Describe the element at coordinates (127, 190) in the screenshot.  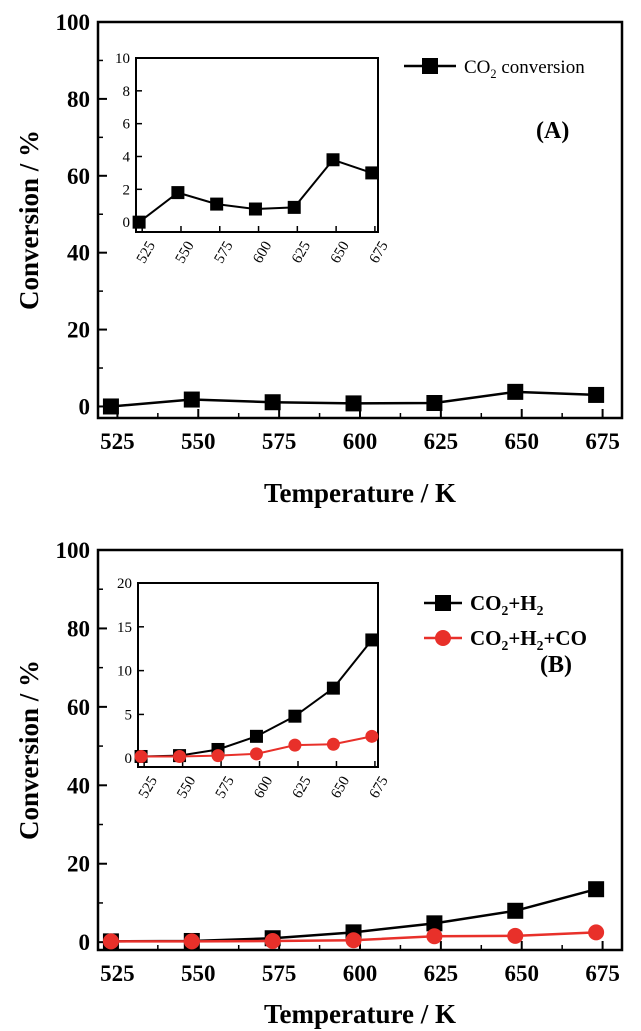
I see `inset-y-tick-label: 2` at that location.